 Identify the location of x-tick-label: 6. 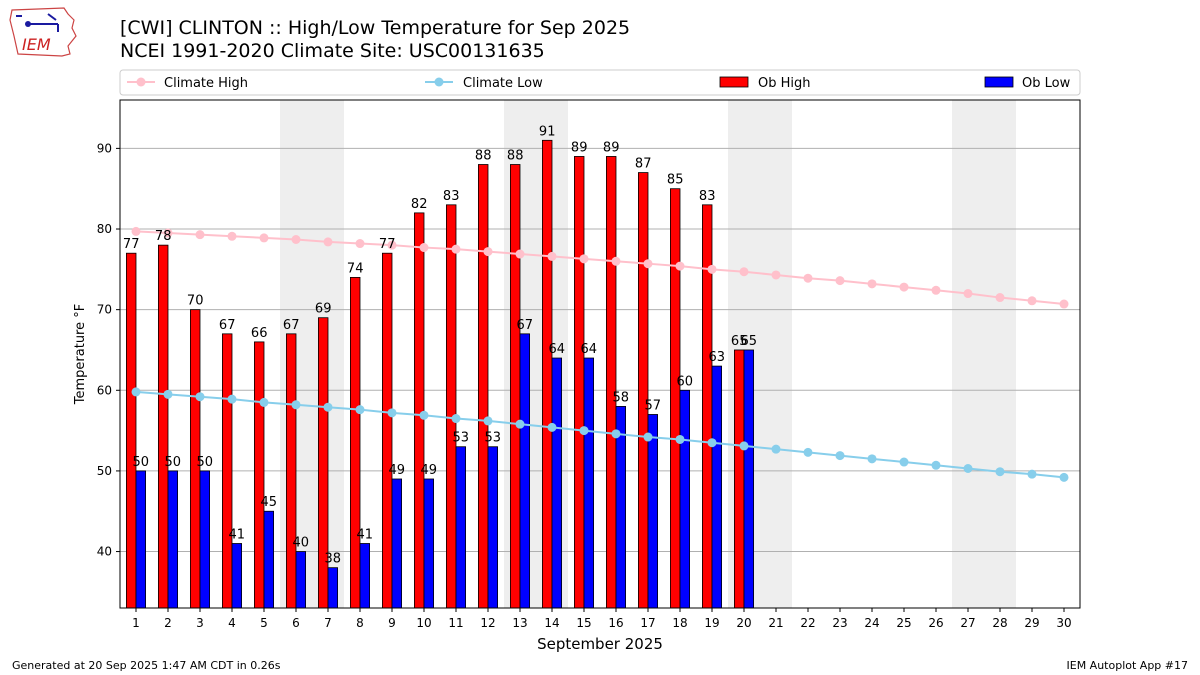
(296, 623).